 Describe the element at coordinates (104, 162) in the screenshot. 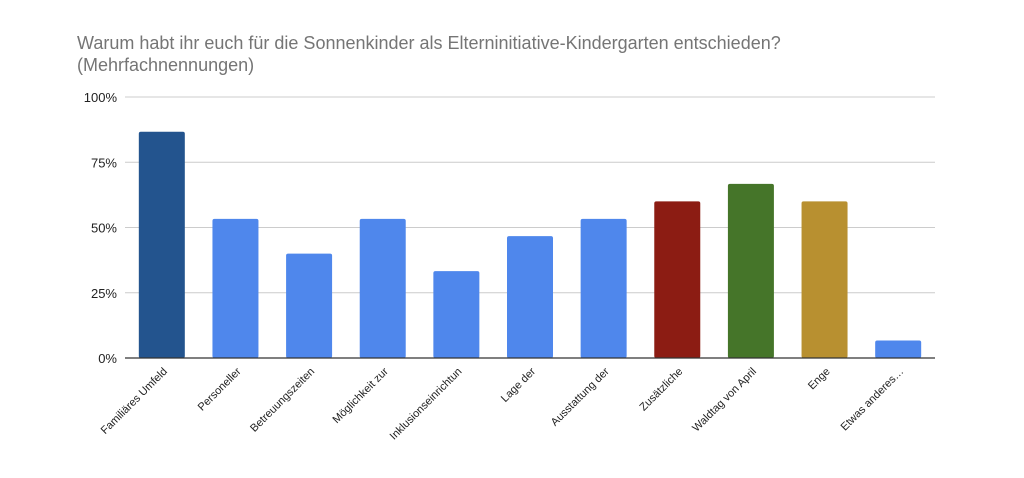

I see `y-tick-label: 75%` at that location.